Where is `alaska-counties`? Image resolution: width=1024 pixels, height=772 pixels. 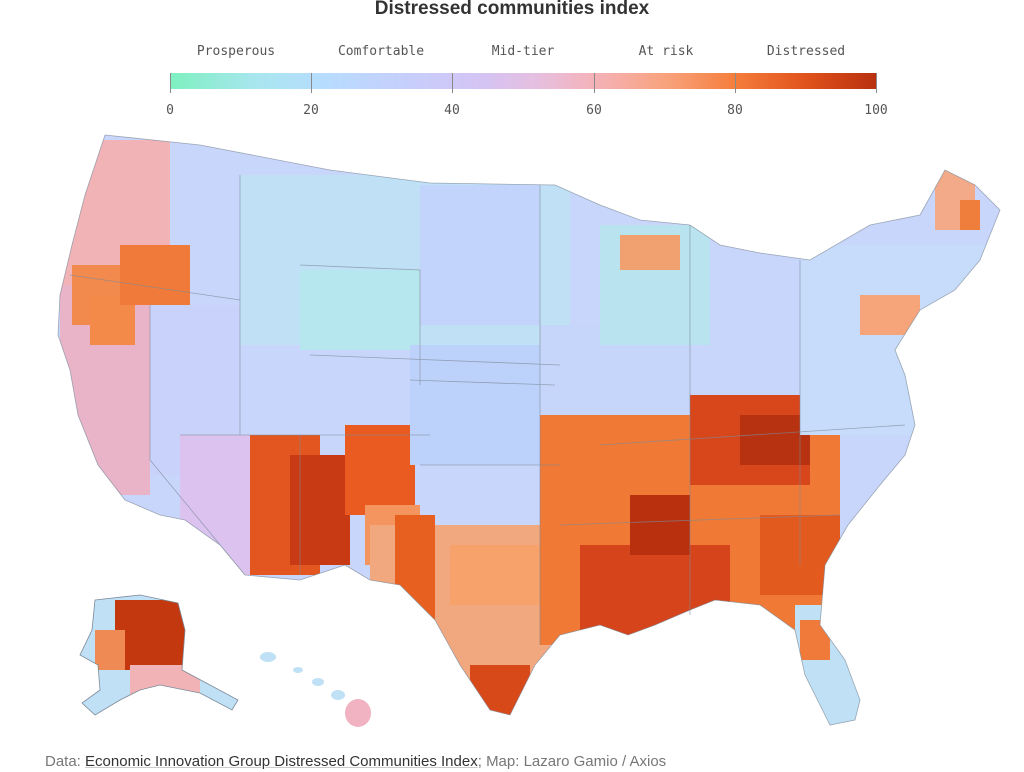
alaska-counties is located at coordinates (160, 655).